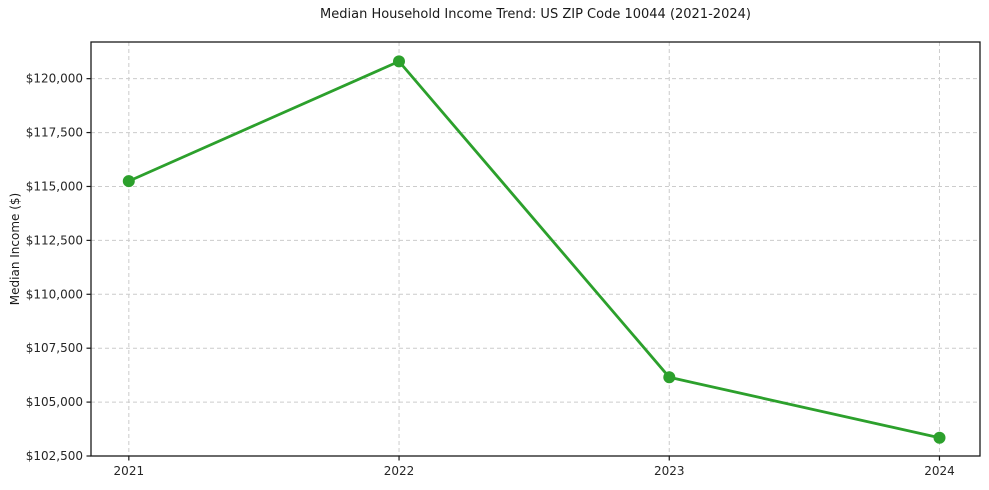  What do you see at coordinates (54, 294) in the screenshot?
I see `y-tick-label: $110,000` at bounding box center [54, 294].